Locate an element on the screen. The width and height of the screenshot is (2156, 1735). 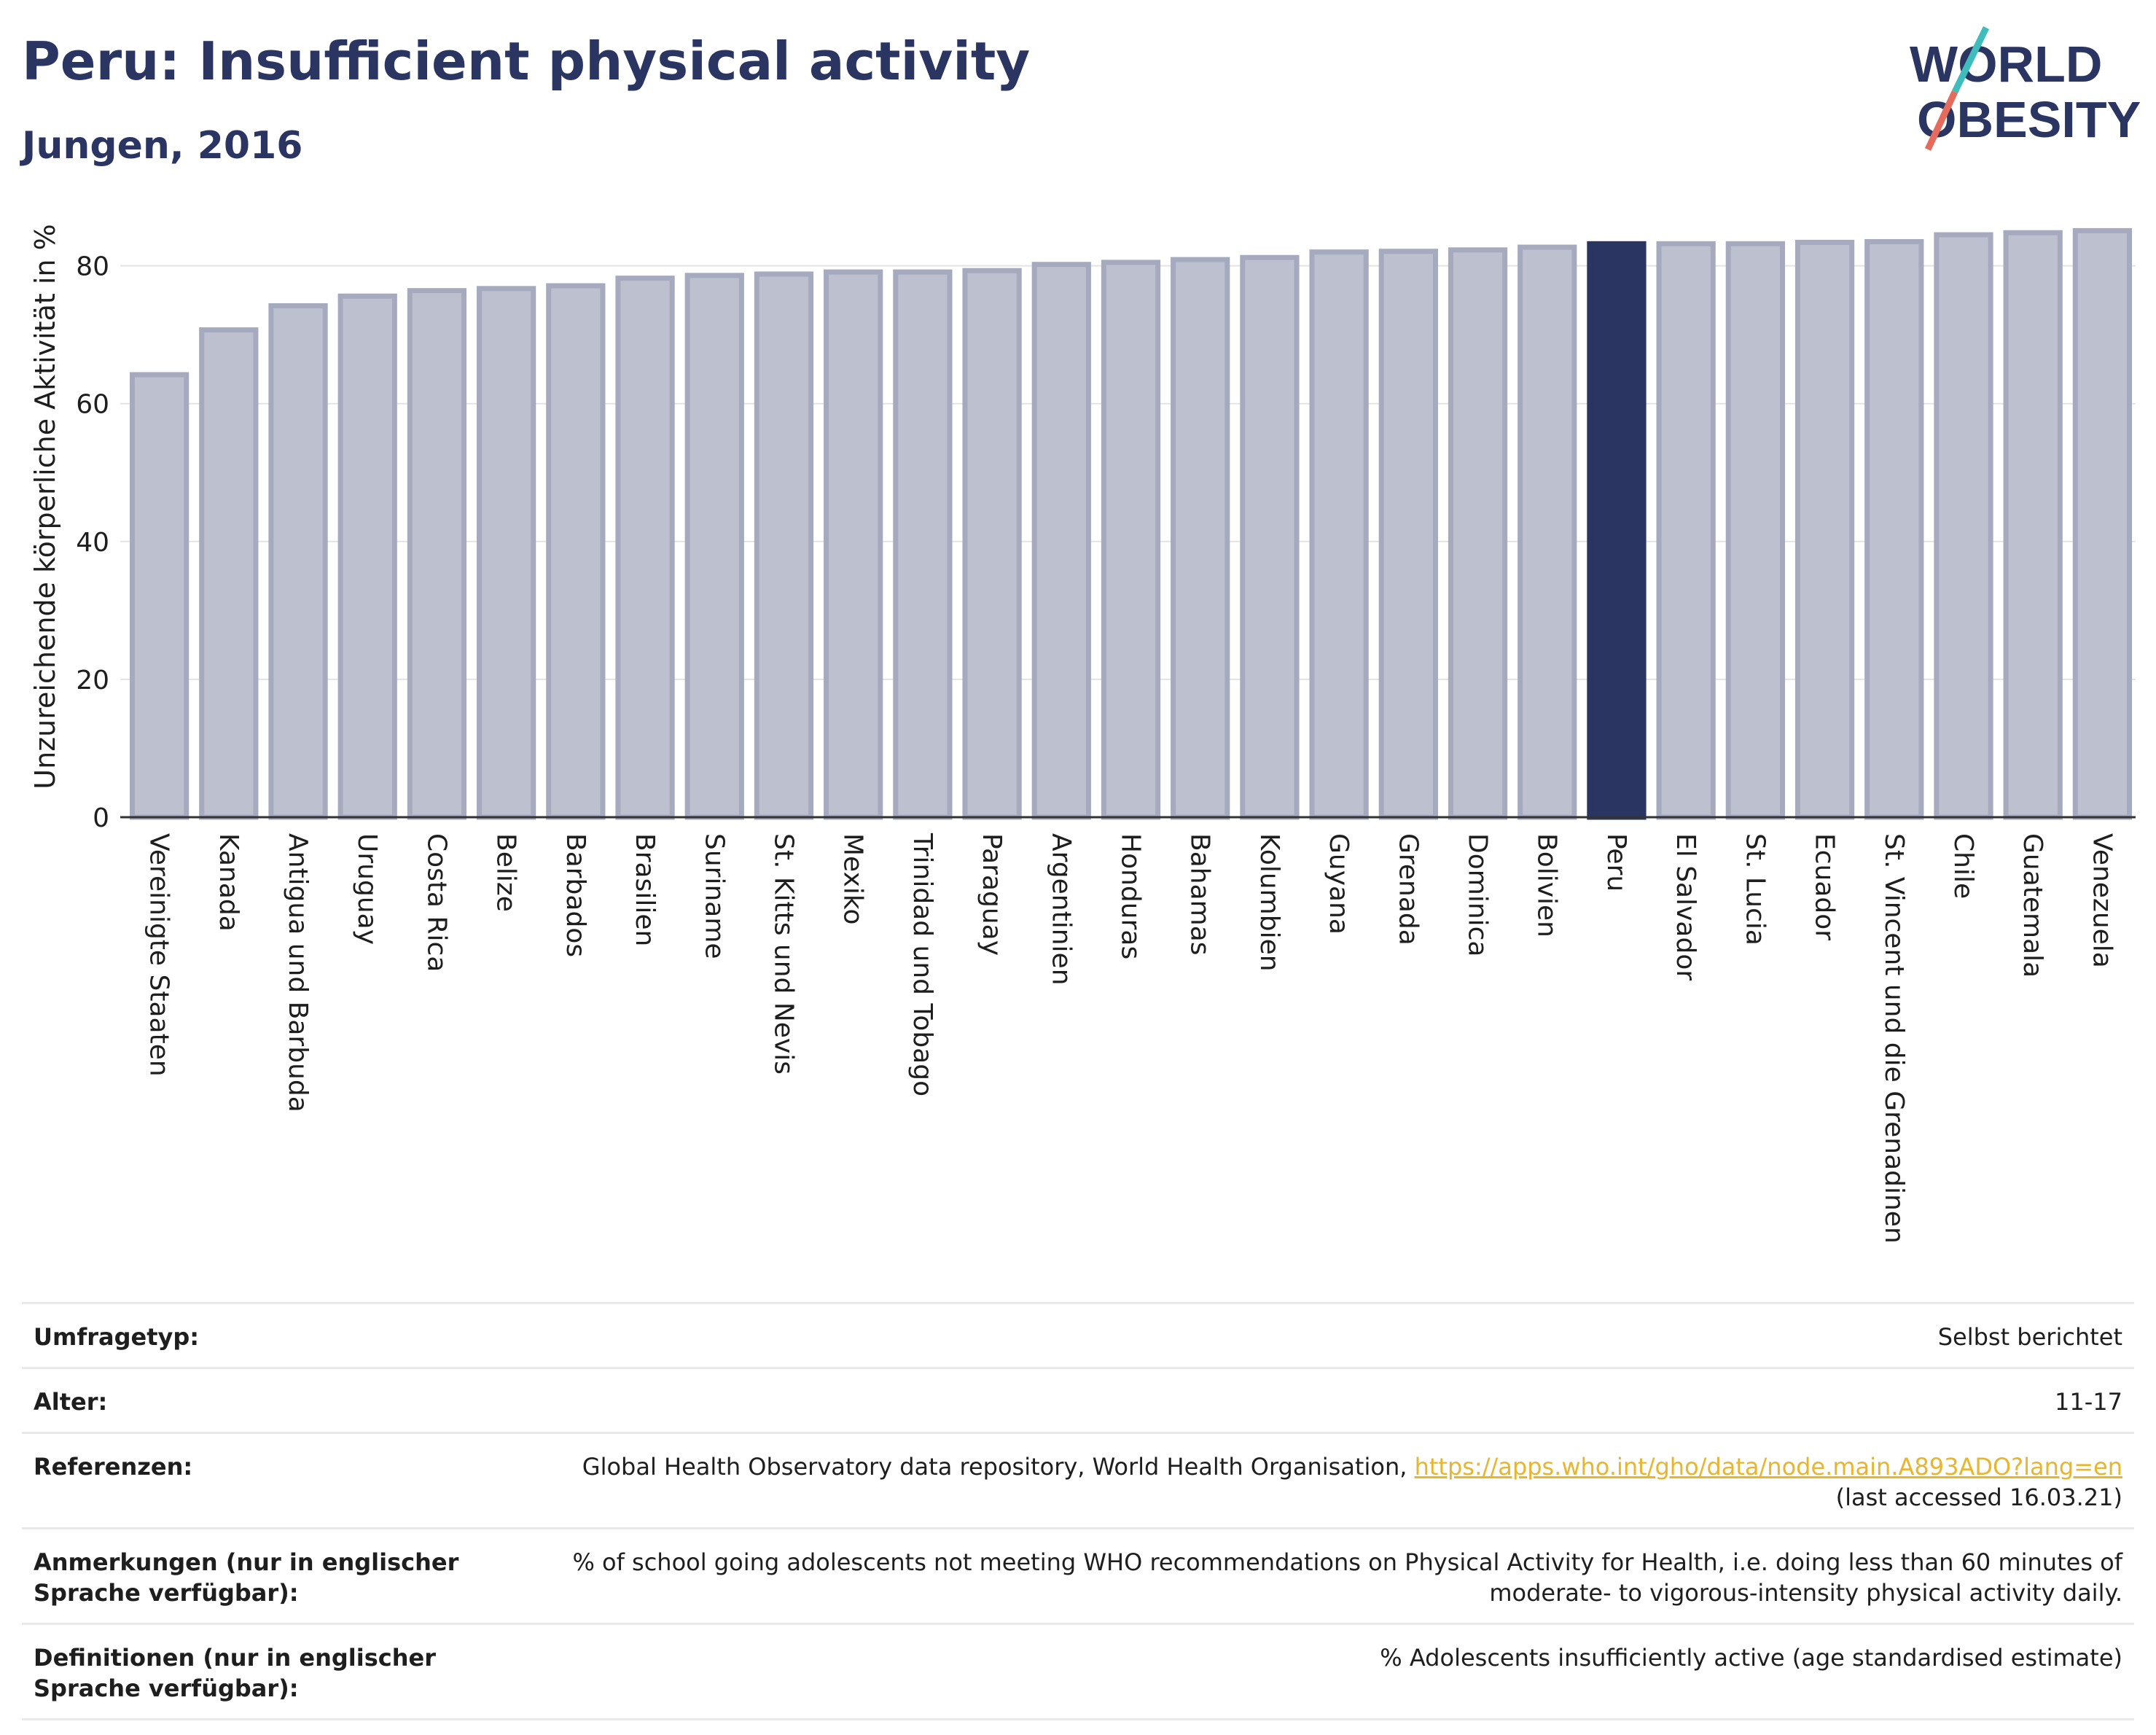
y-axis-label: Unzureichende körperliche Aktivität in % is located at coordinates (45, 506).